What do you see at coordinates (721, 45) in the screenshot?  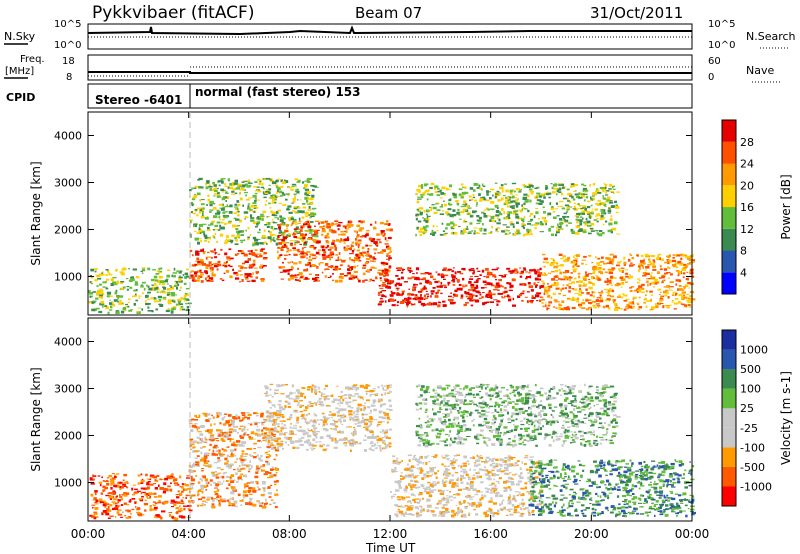 I see `noise-tick-low-right: 10^0` at bounding box center [721, 45].